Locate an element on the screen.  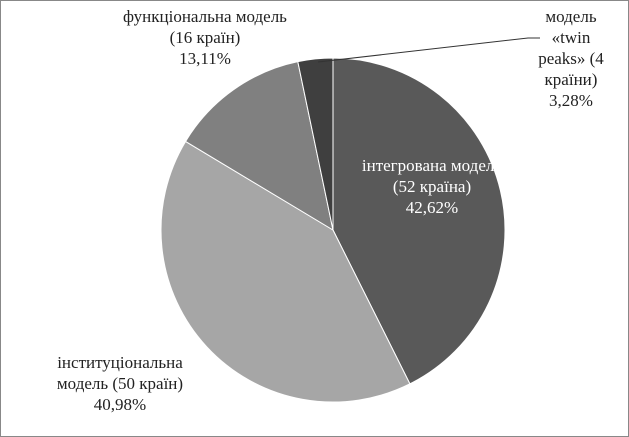
leader-line is located at coordinates (428, 50).